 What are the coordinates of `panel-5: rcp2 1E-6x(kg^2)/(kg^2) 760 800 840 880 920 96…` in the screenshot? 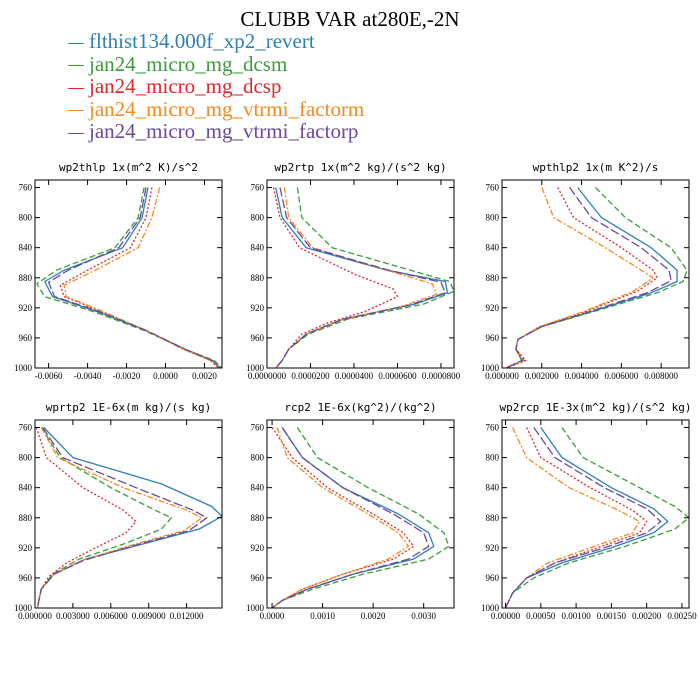 It's located at (350, 511).